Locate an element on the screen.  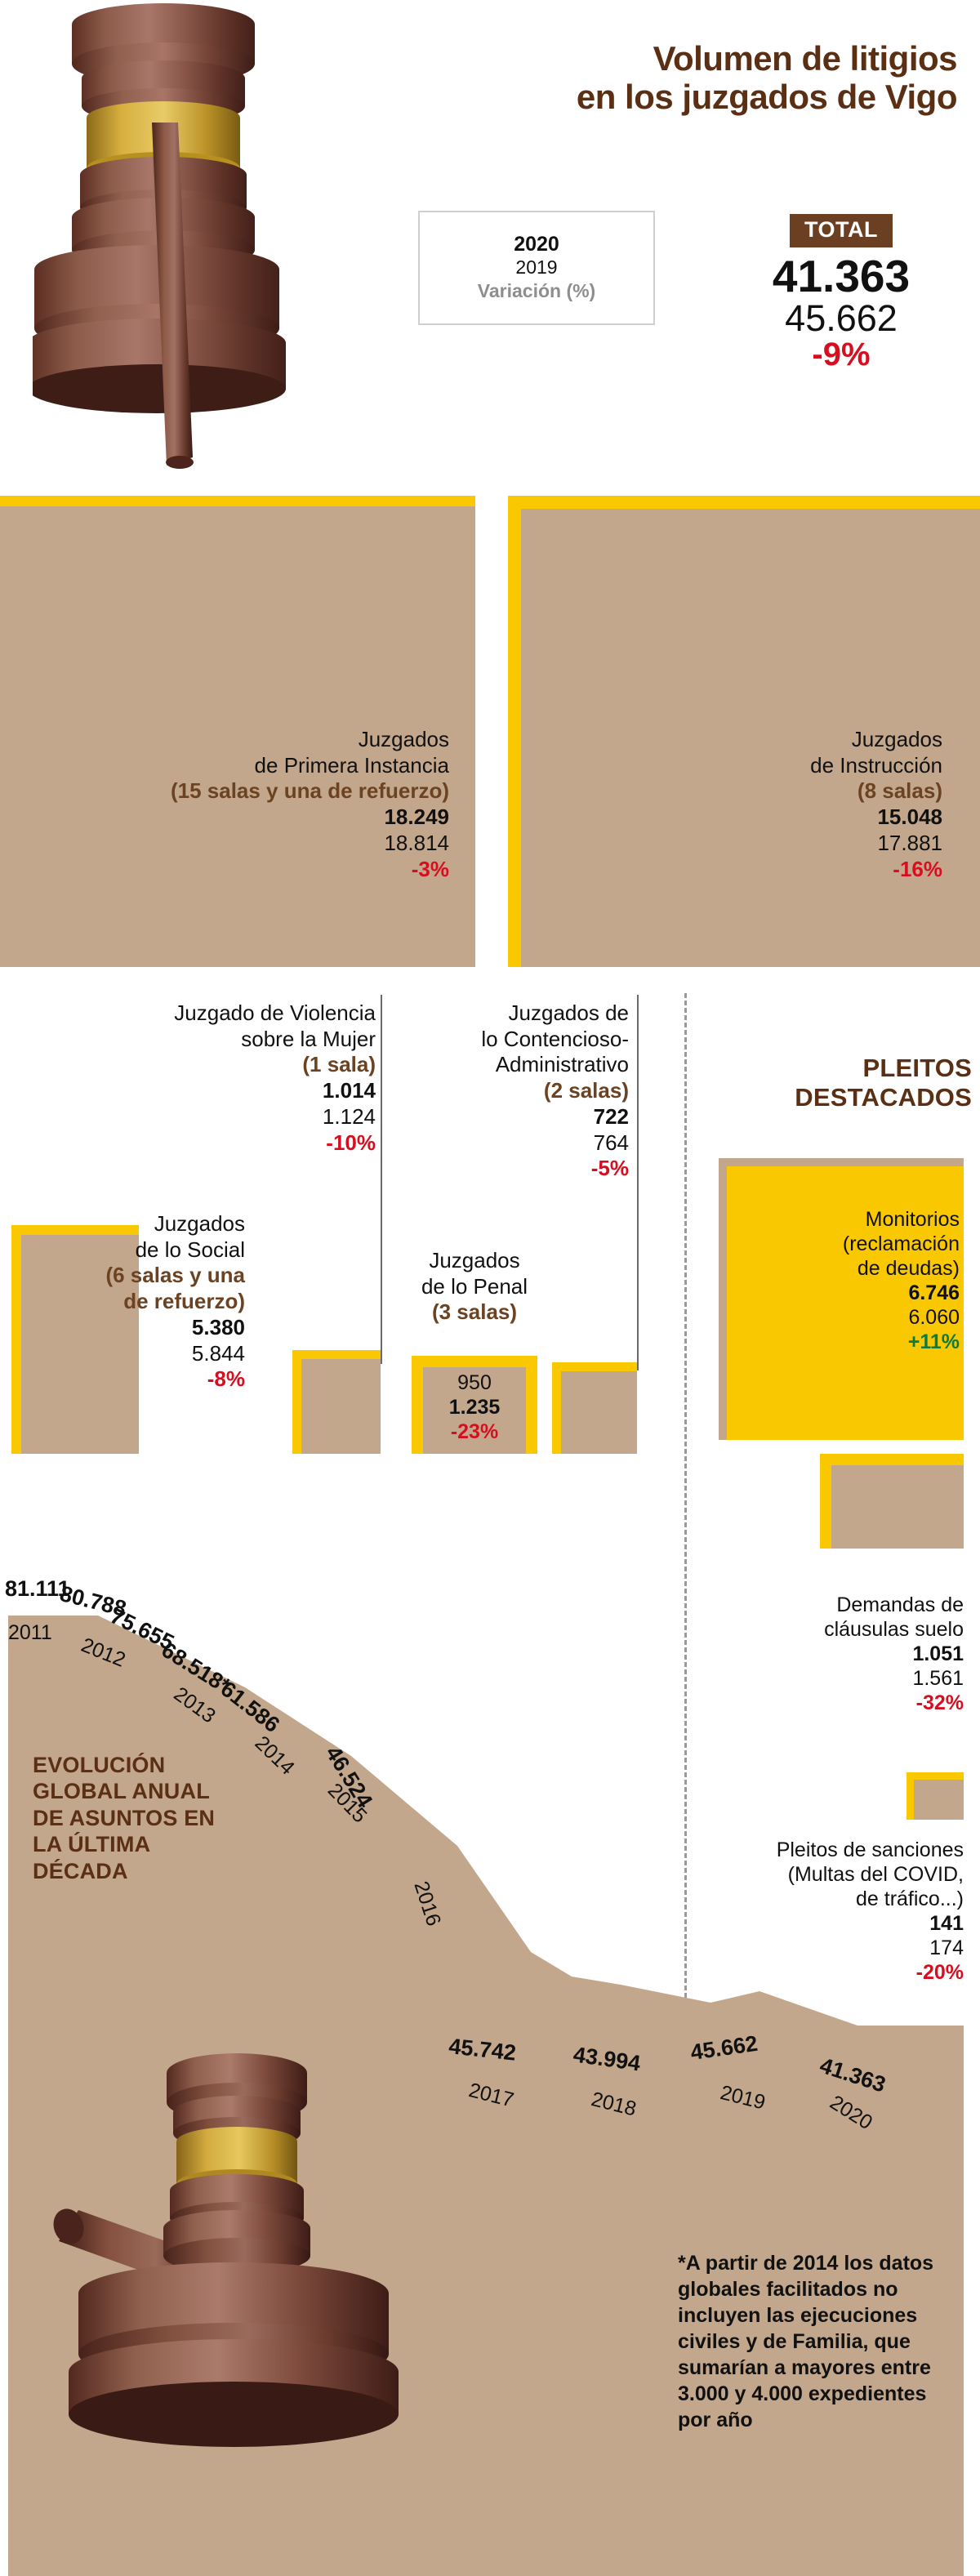
bar-penal is located at coordinates (474, 1405).